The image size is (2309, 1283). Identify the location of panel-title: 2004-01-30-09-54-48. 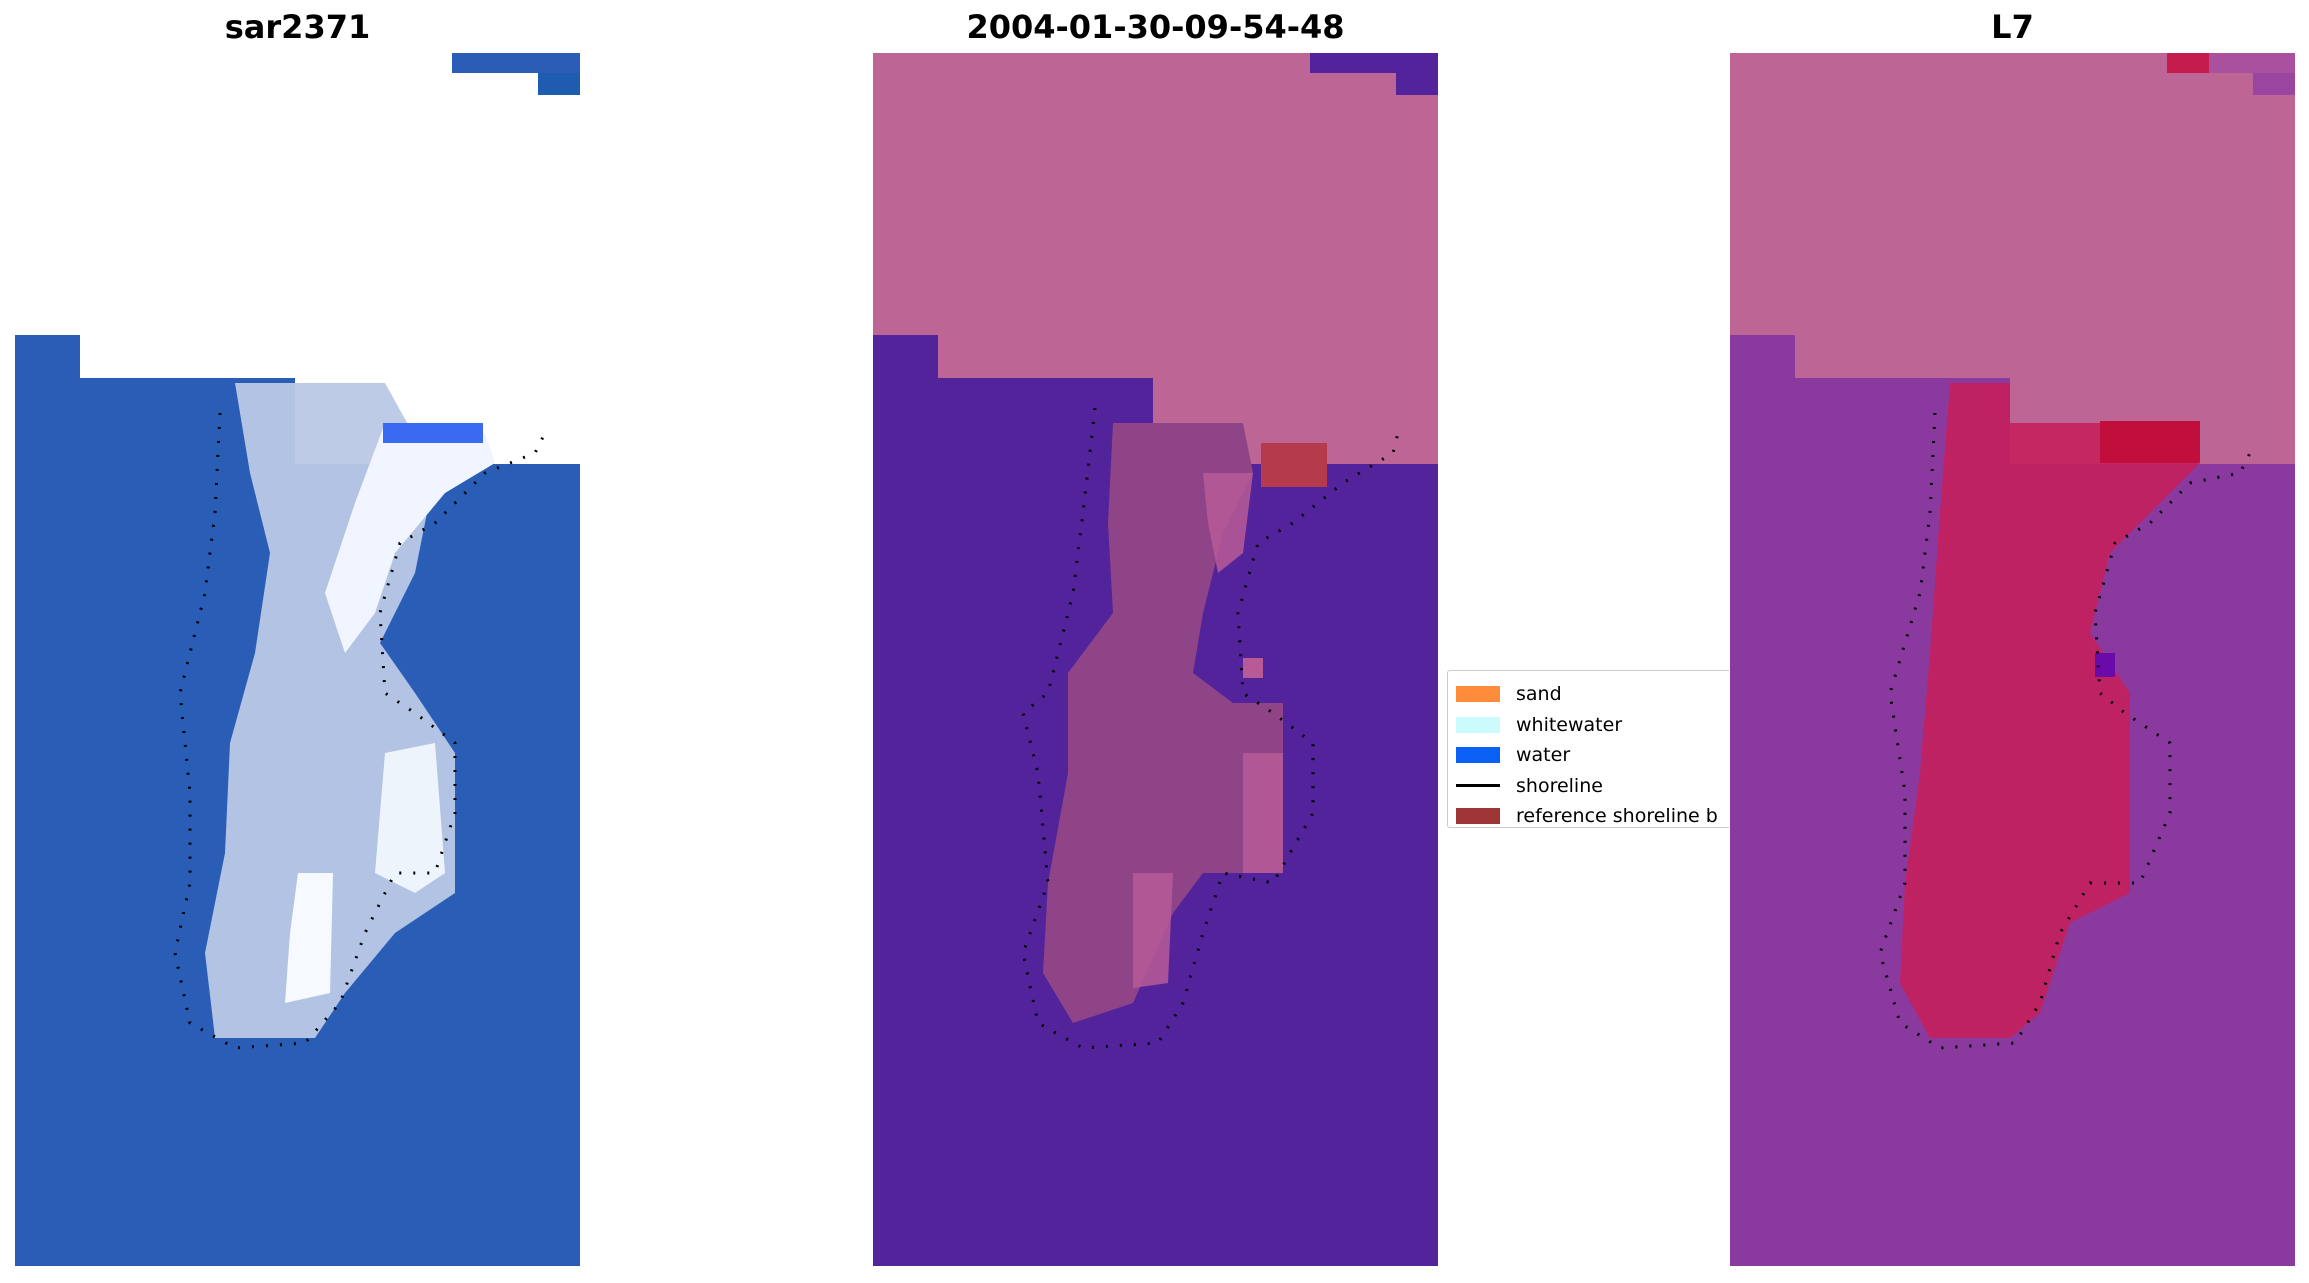
(1155, 27).